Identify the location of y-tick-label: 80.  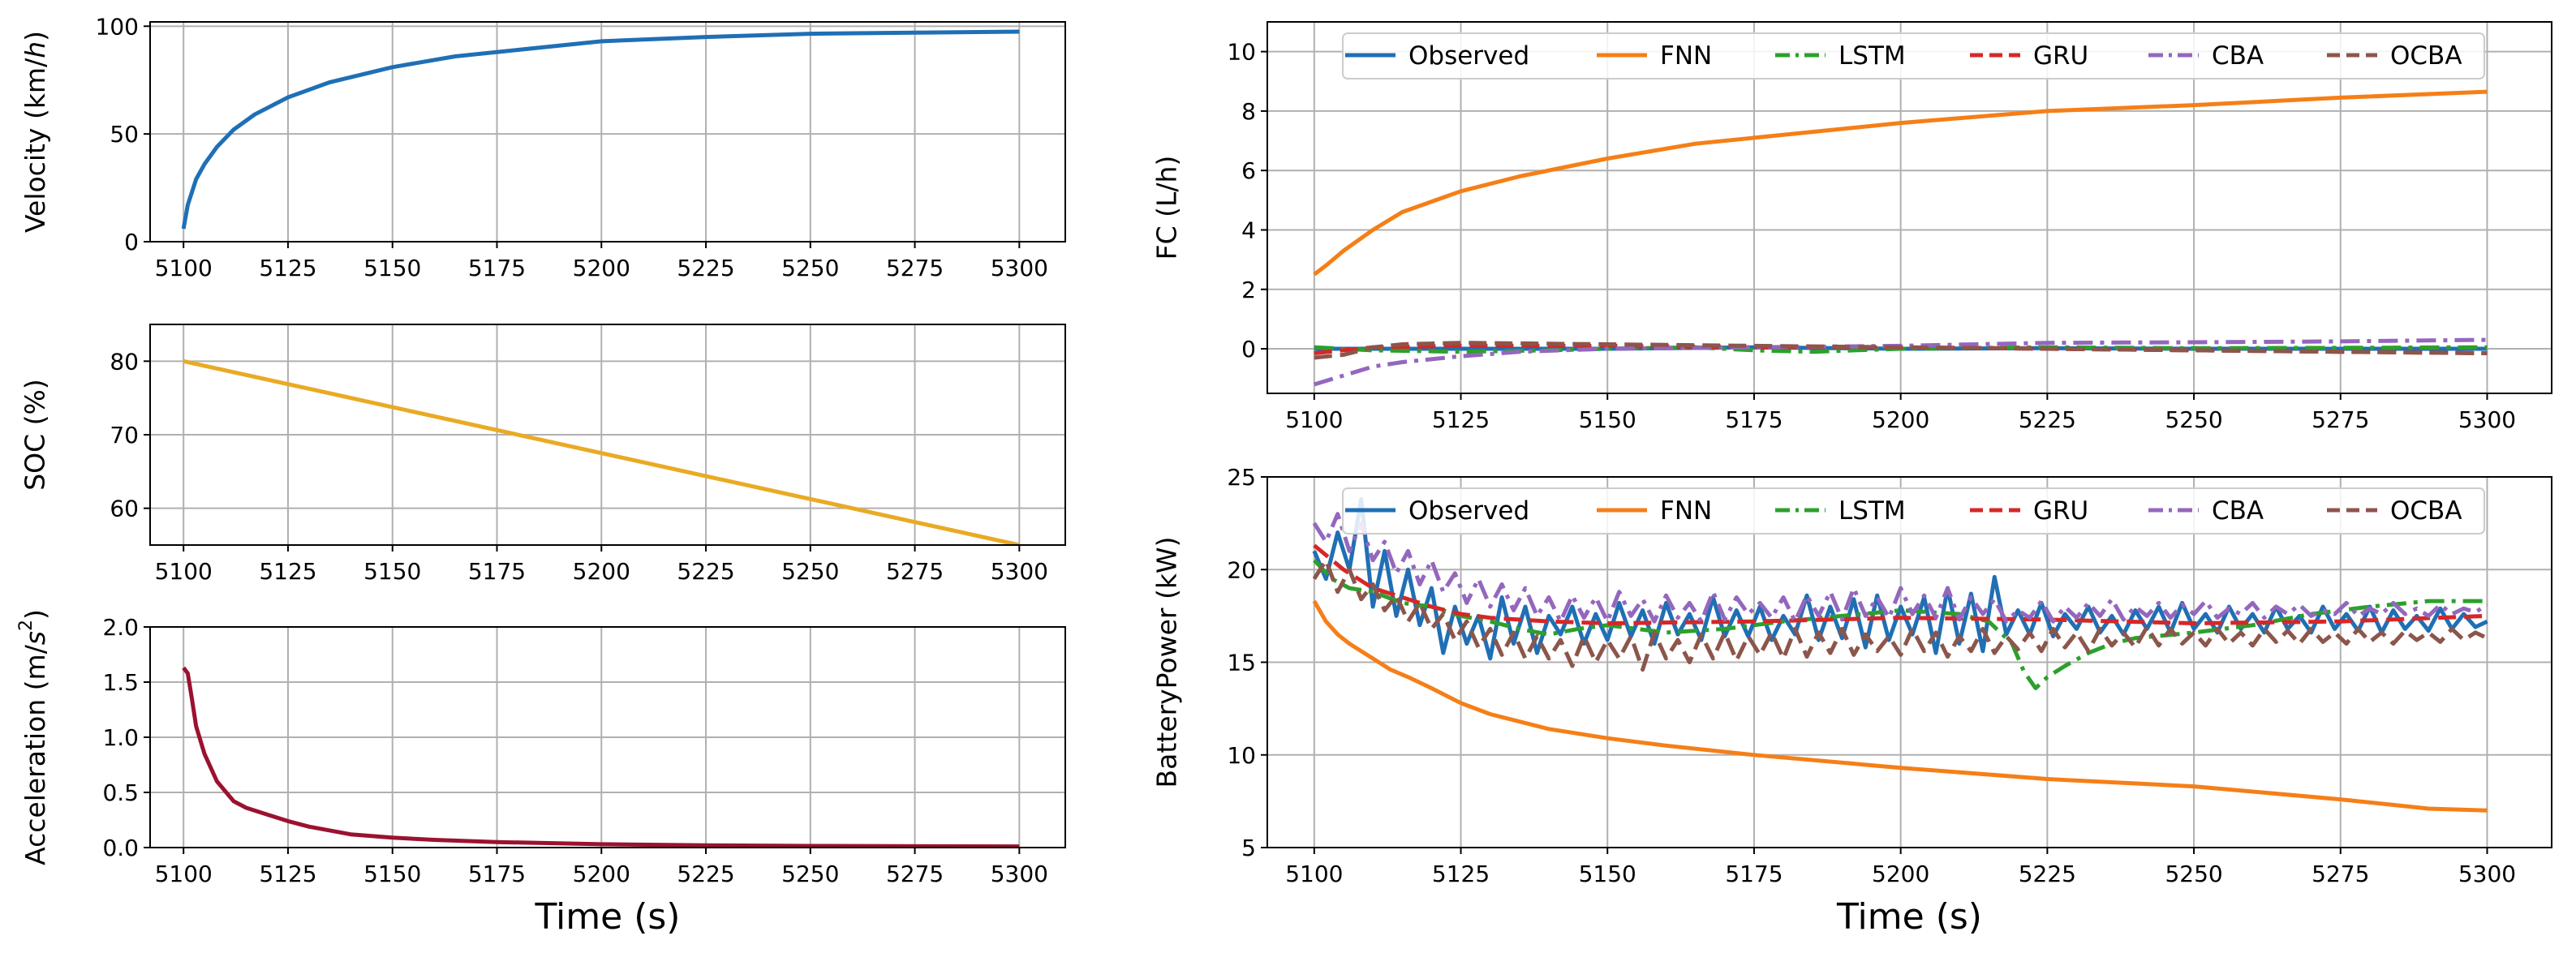
(124, 361).